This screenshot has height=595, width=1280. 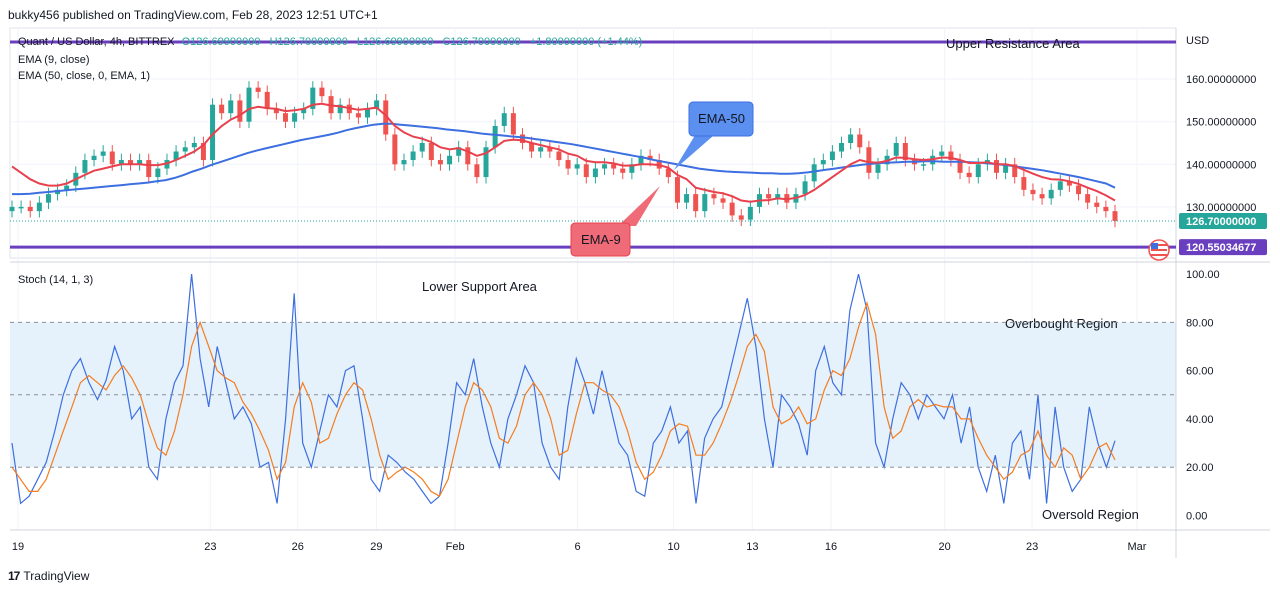 What do you see at coordinates (55, 280) in the screenshot?
I see `stoch-legend: Stoch (14, 1, 3)` at bounding box center [55, 280].